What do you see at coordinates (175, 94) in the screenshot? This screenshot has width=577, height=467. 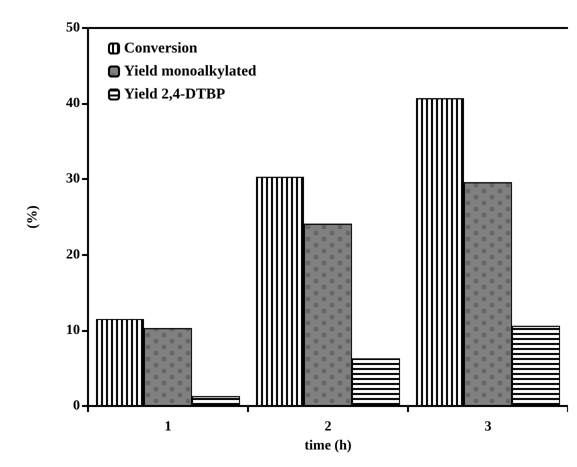 I see `legend-label: Yield 2,4-DTBP` at bounding box center [175, 94].